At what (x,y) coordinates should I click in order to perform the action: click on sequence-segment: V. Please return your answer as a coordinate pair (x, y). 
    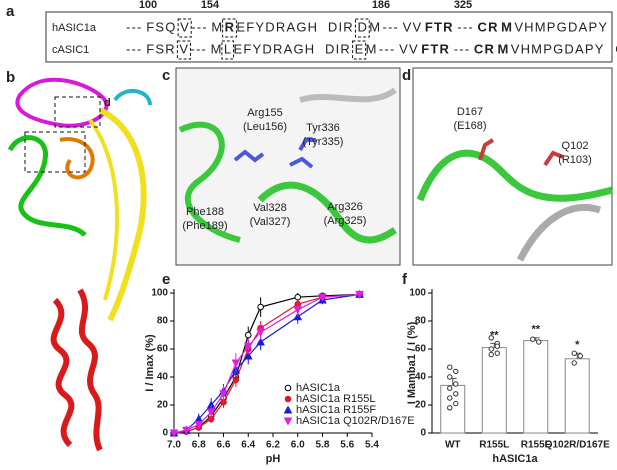
    Looking at the image, I should click on (184, 48).